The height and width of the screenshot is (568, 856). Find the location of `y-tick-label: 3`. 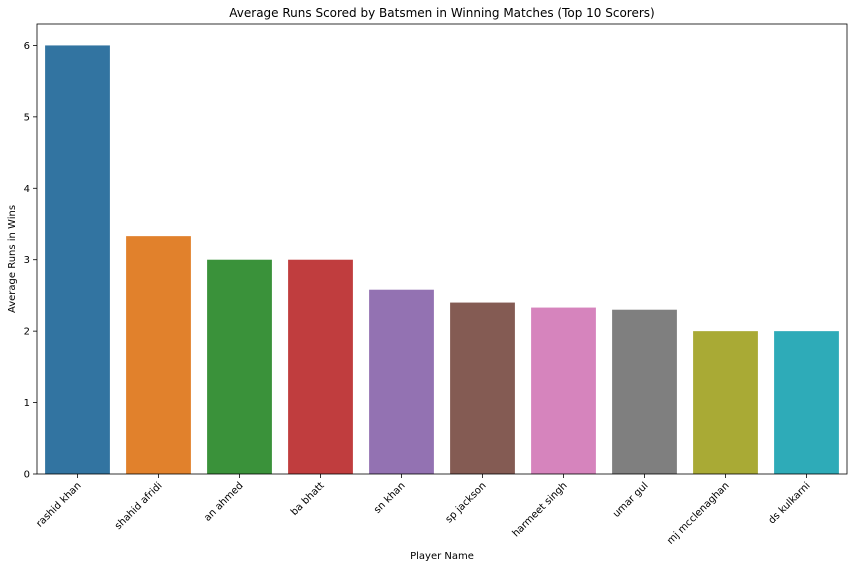

y-tick-label: 3 is located at coordinates (27, 260).